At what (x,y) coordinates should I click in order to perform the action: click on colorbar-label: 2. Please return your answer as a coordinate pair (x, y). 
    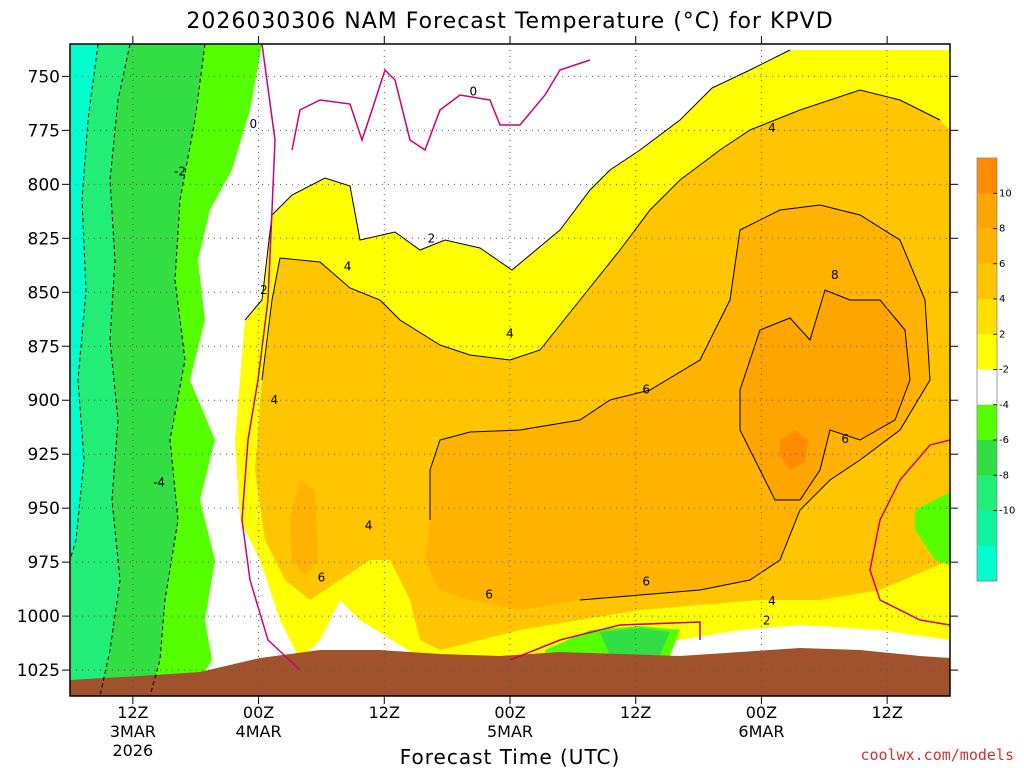
    Looking at the image, I should click on (1002, 334).